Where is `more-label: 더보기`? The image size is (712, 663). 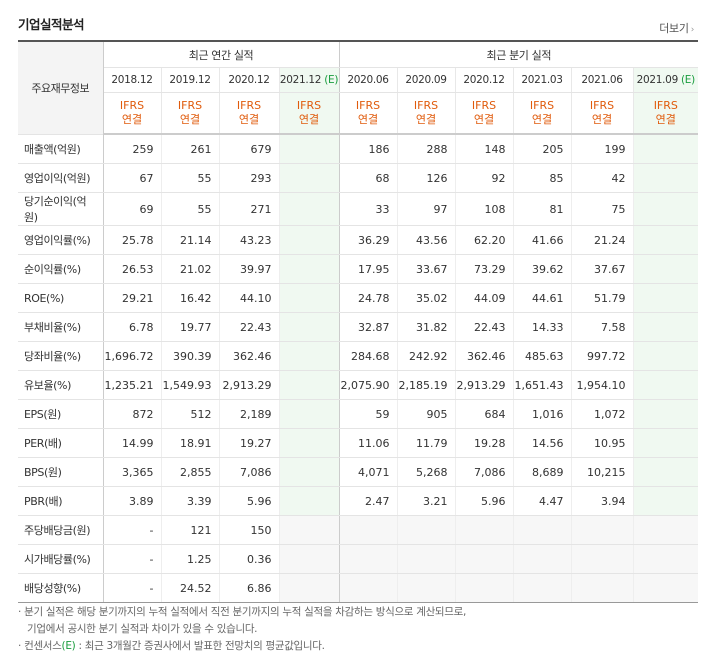 more-label: 더보기 is located at coordinates (674, 28).